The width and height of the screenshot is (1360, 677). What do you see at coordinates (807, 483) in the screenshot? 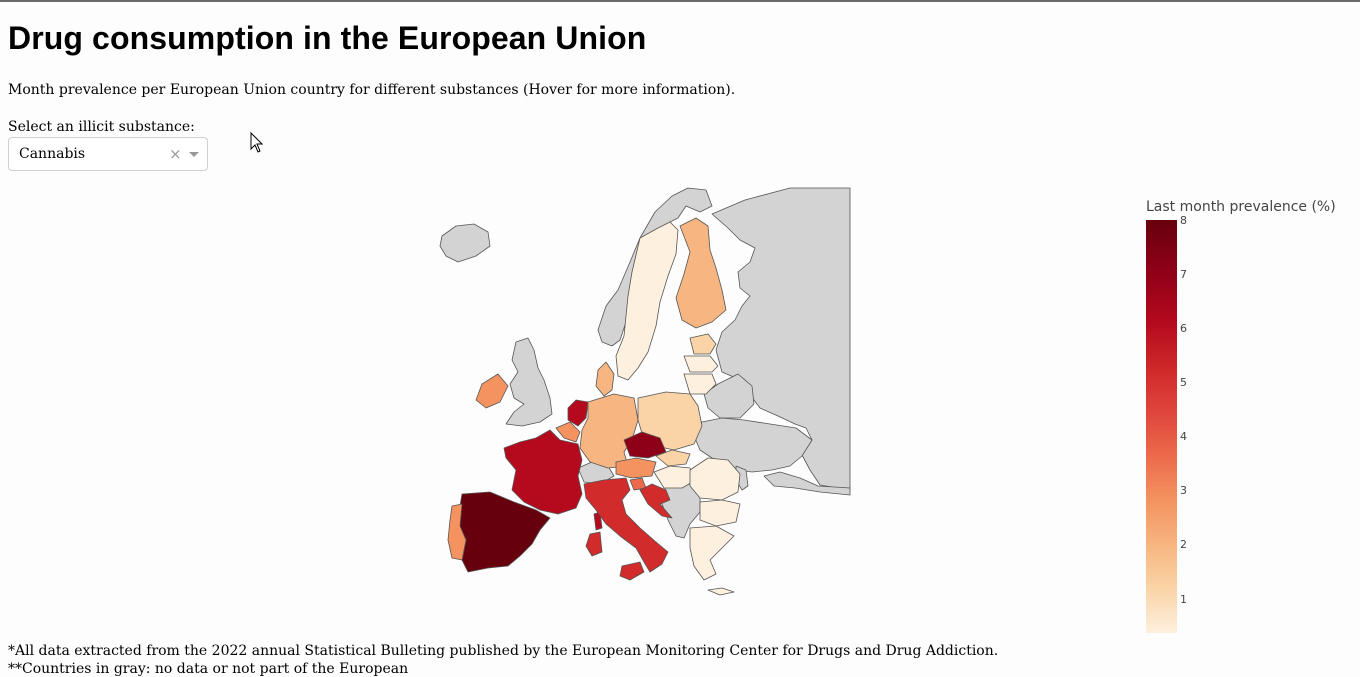
I see `region-turkey` at bounding box center [807, 483].